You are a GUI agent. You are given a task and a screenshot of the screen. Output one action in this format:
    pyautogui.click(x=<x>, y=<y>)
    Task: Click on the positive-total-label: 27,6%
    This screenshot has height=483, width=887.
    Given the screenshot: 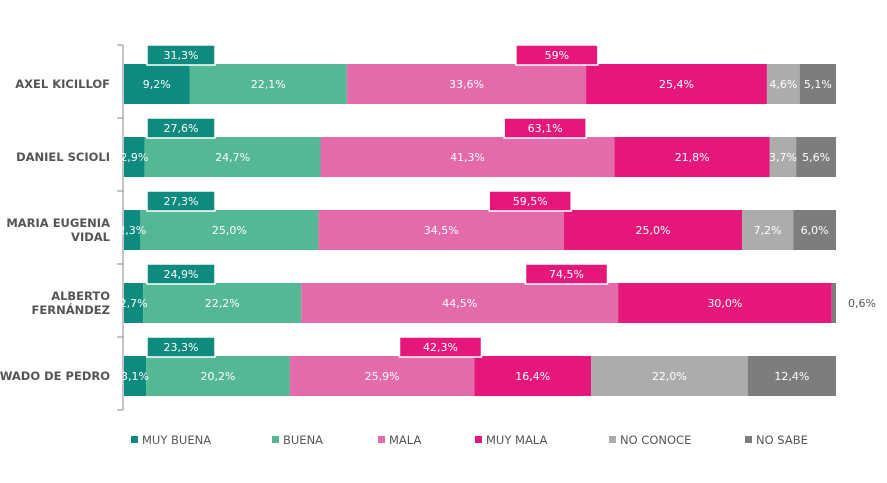 What is the action you would take?
    pyautogui.click(x=181, y=128)
    